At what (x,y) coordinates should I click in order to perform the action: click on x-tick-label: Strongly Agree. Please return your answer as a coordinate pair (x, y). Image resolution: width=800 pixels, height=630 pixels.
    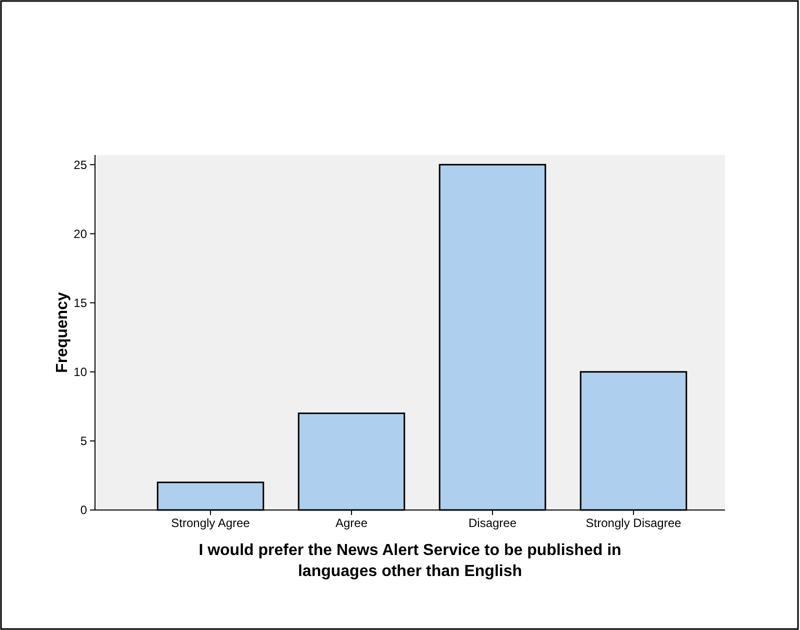
    Looking at the image, I should click on (210, 523).